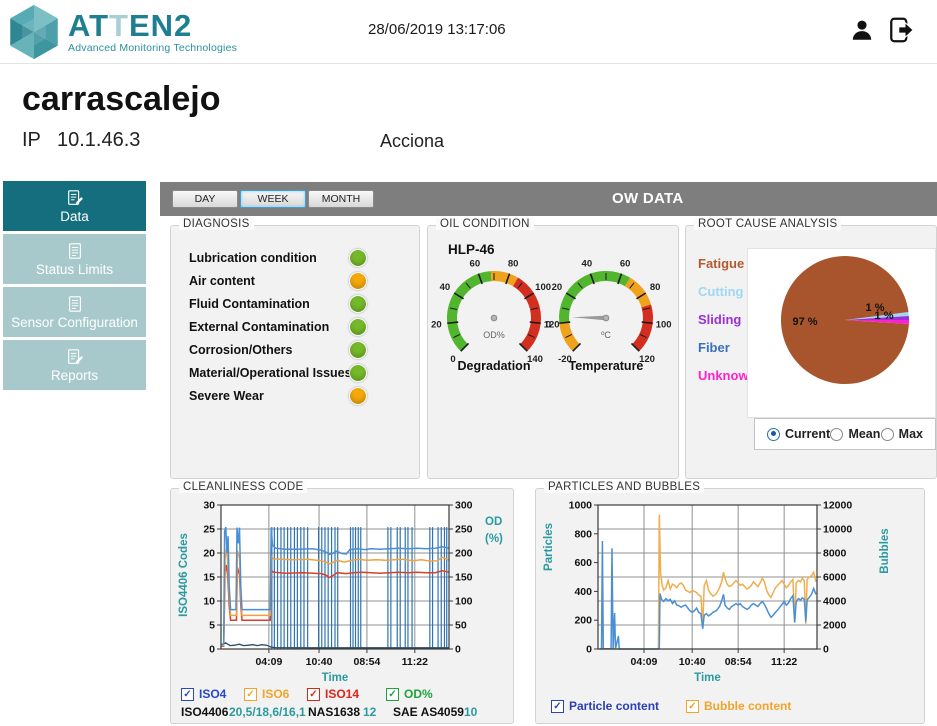  Describe the element at coordinates (409, 694) in the screenshot. I see `chart-legend-item-od-: ✓ OD%` at that location.